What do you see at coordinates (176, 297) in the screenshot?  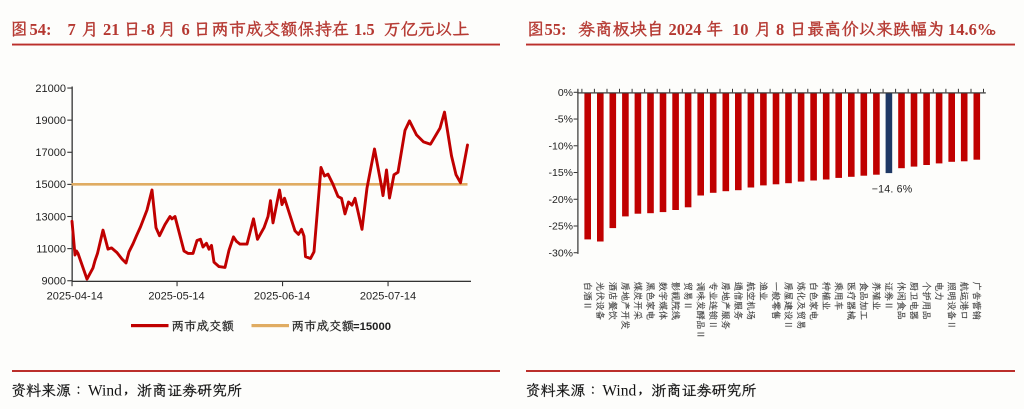 I see `svg-text: 2025-05-14` at bounding box center [176, 297].